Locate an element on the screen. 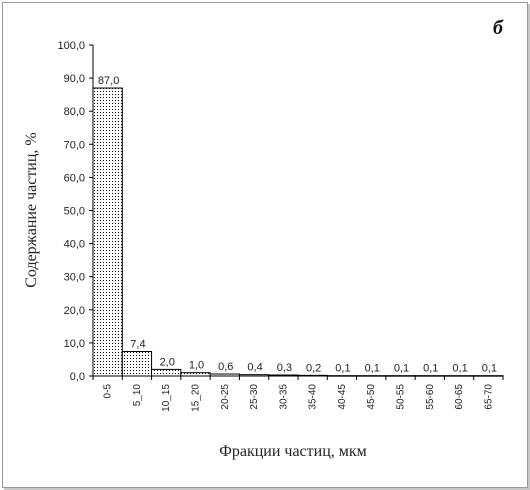 The height and width of the screenshot is (490, 530). panel-letter: б is located at coordinates (498, 28).